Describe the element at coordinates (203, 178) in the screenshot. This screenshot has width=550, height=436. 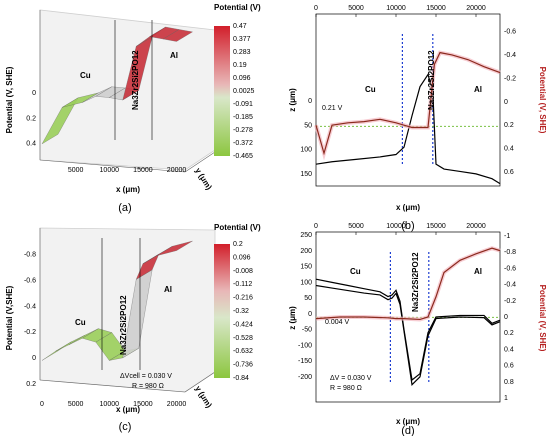
I see `z-axis-title-a: y (μm)` at that location.